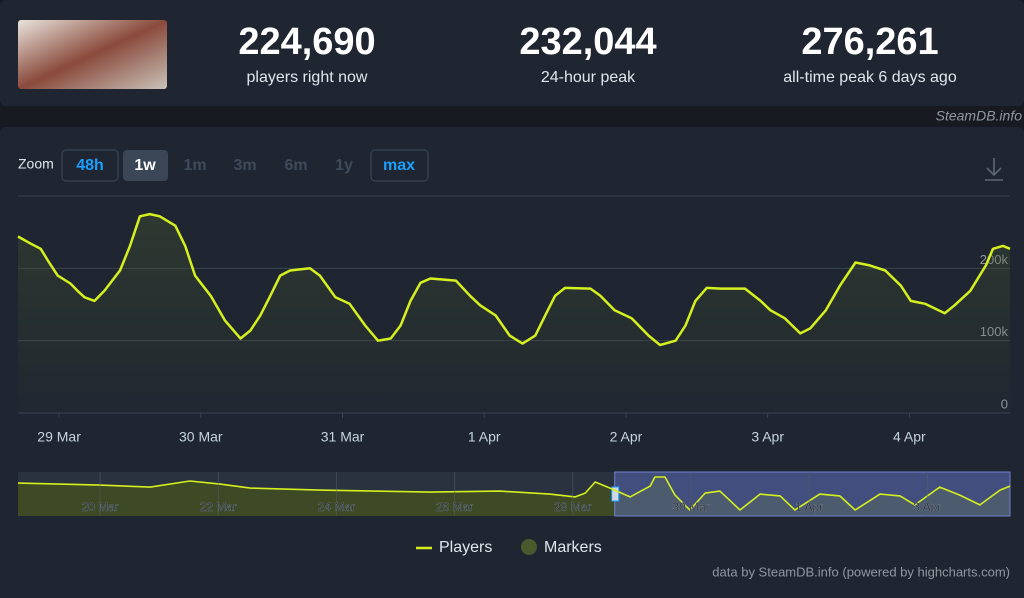  I want to click on zoom-button: 1w, so click(145, 165).